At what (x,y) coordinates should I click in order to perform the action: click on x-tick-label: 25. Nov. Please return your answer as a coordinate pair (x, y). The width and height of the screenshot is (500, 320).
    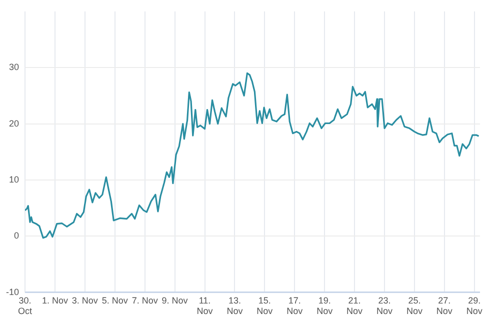
    Looking at the image, I should click on (414, 305).